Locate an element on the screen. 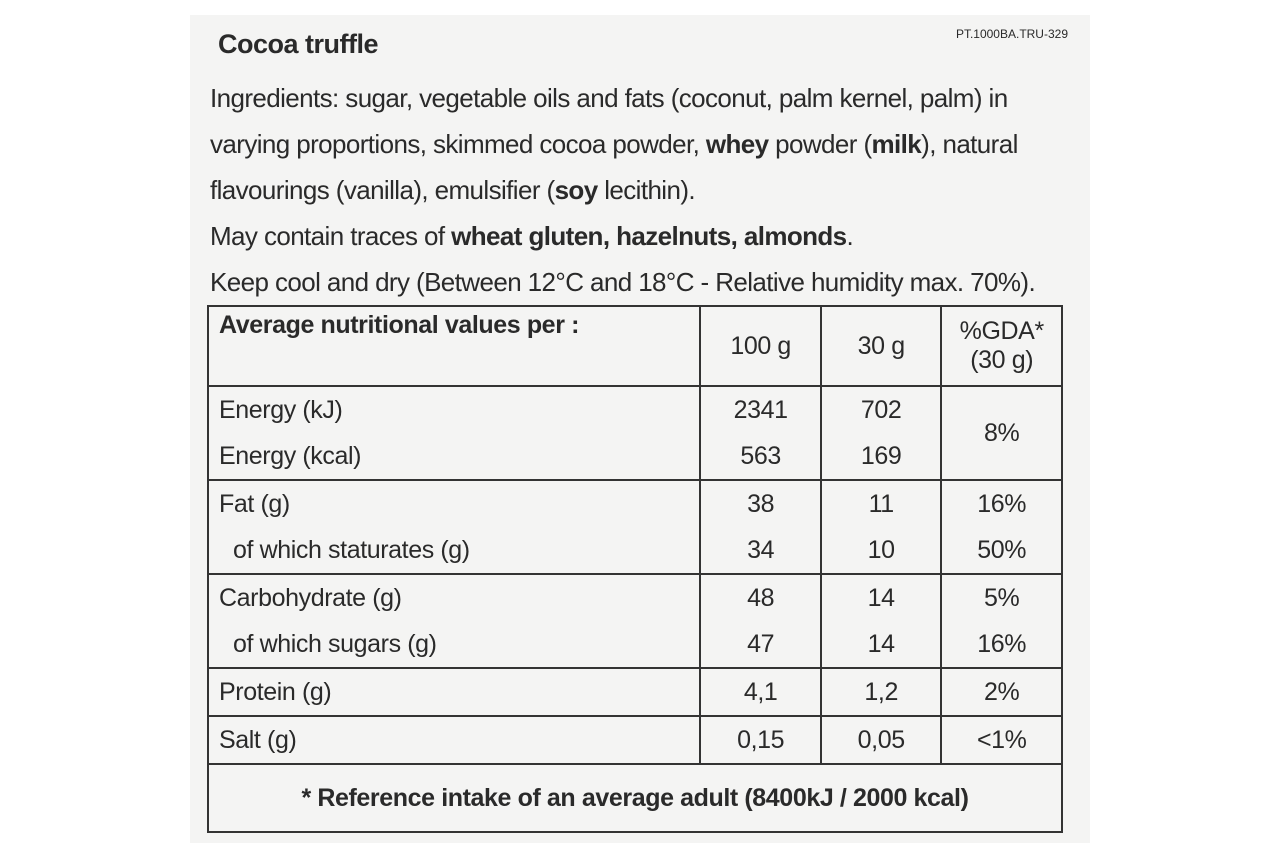  text-segment: whey is located at coordinates (737, 144).